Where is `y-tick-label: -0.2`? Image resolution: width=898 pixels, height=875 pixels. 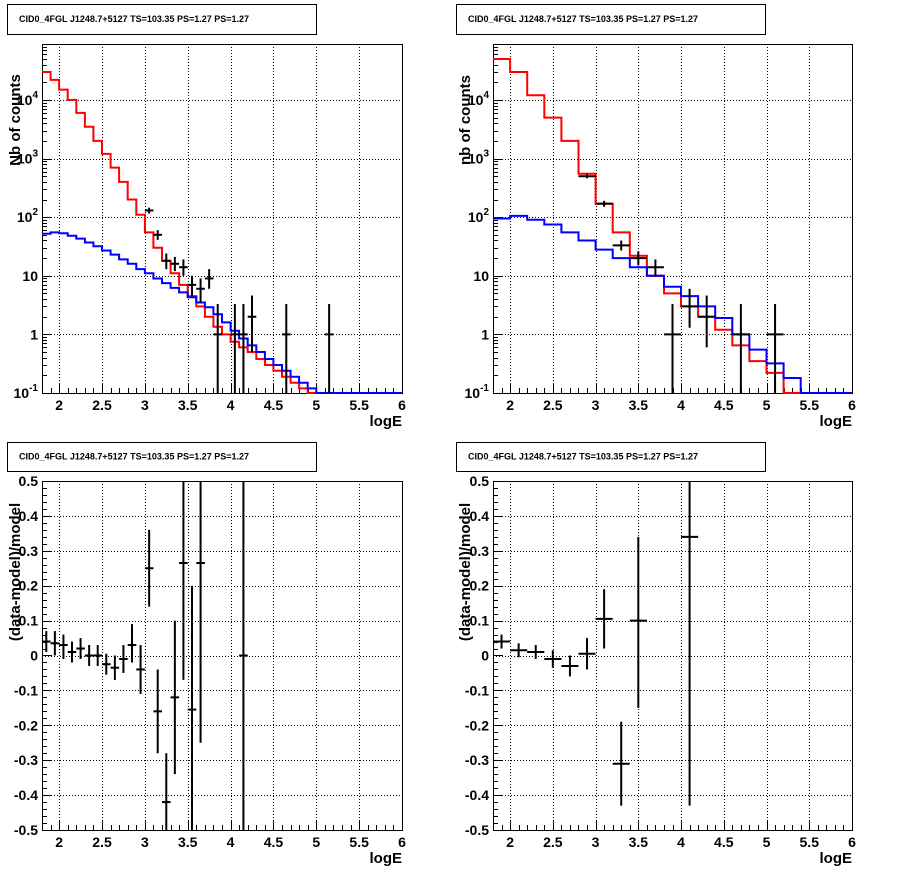 y-tick-label: -0.2 is located at coordinates (26, 725).